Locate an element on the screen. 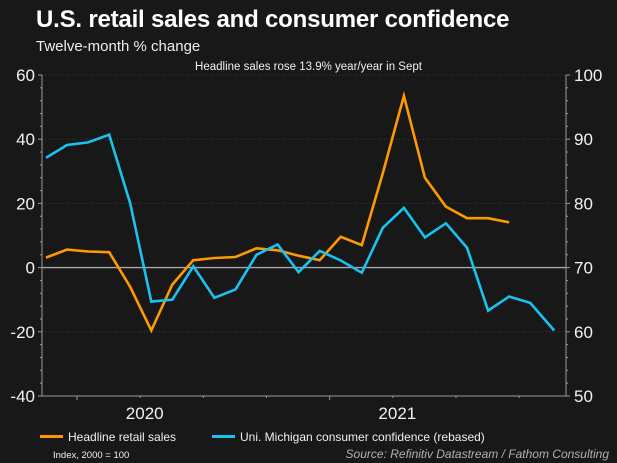 This screenshot has width=617, height=463. right-axis-tick-label: 100 is located at coordinates (588, 75).